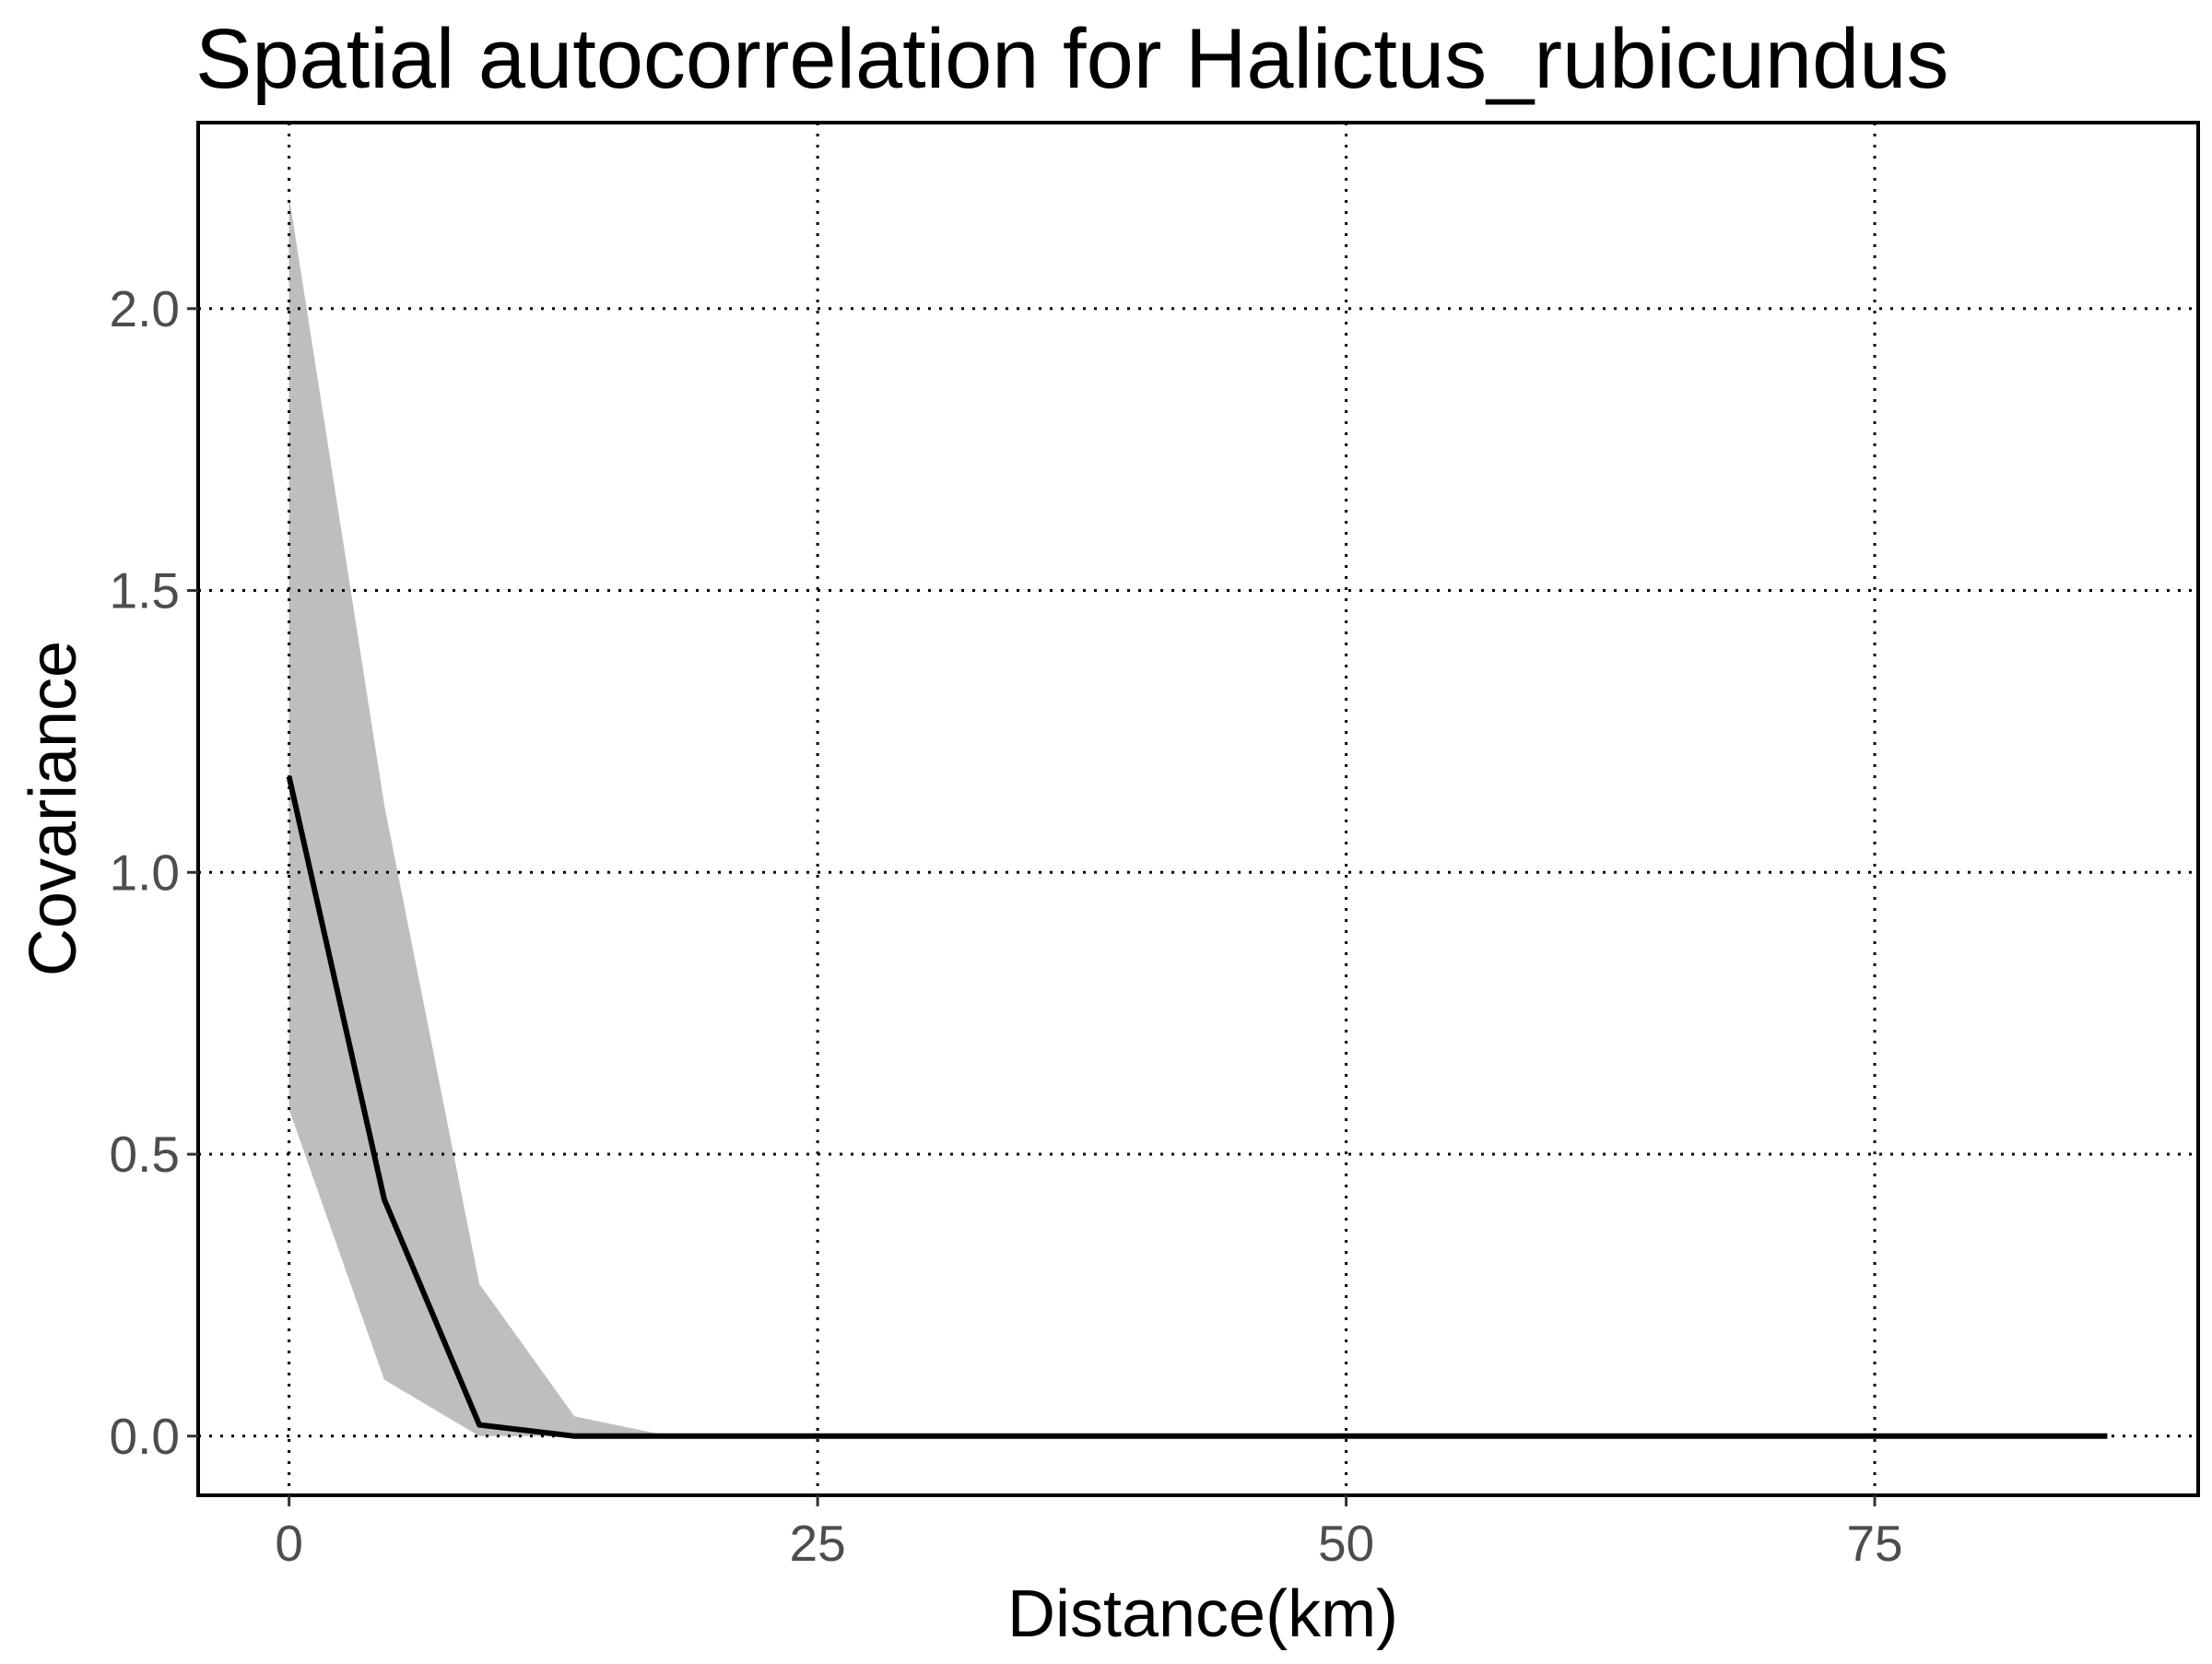 This screenshot has width=2212, height=1664. Describe the element at coordinates (289, 1543) in the screenshot. I see `x-tick-label-0: 0` at that location.